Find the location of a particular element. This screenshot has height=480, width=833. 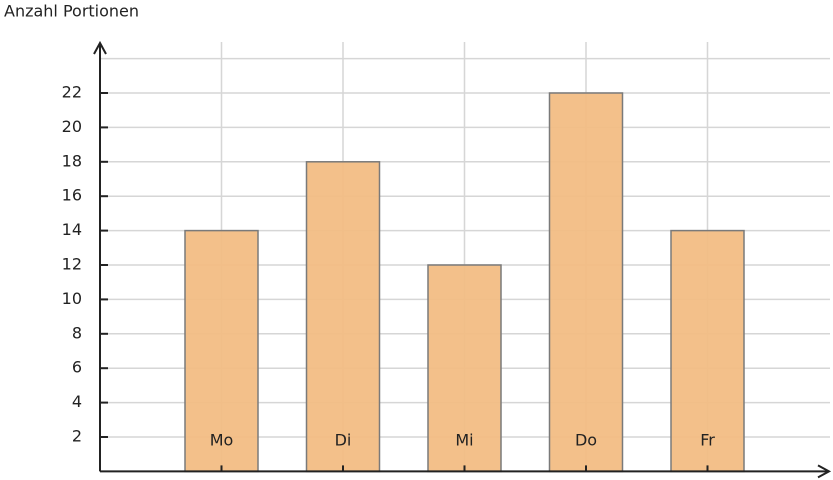

y-tick-label: 10 is located at coordinates (72, 298).